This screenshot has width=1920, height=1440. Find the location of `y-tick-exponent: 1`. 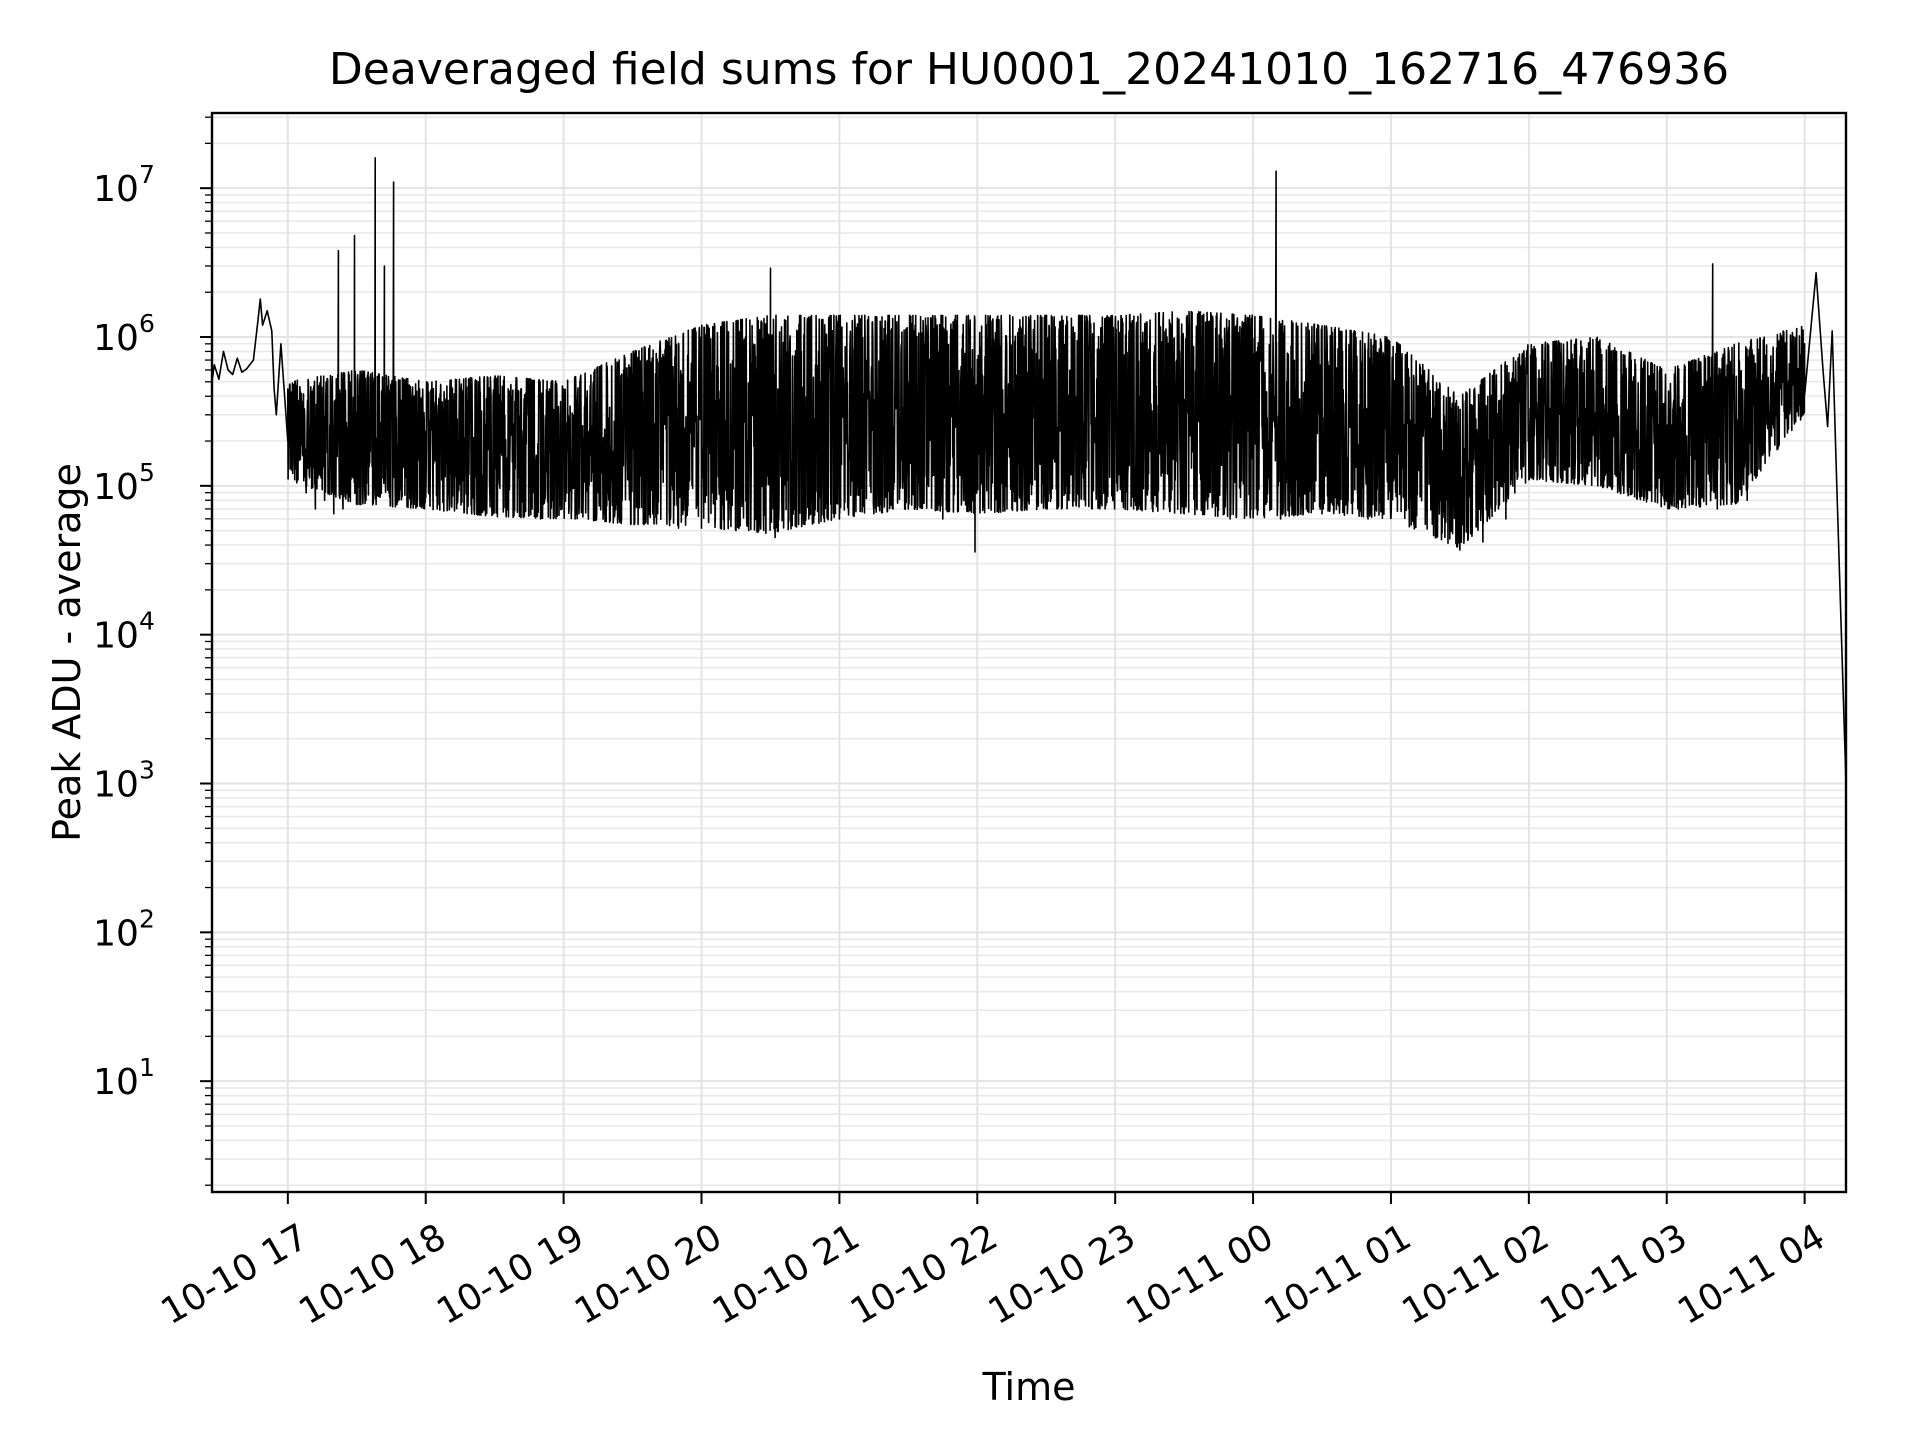

y-tick-exponent: 1 is located at coordinates (147, 1067).